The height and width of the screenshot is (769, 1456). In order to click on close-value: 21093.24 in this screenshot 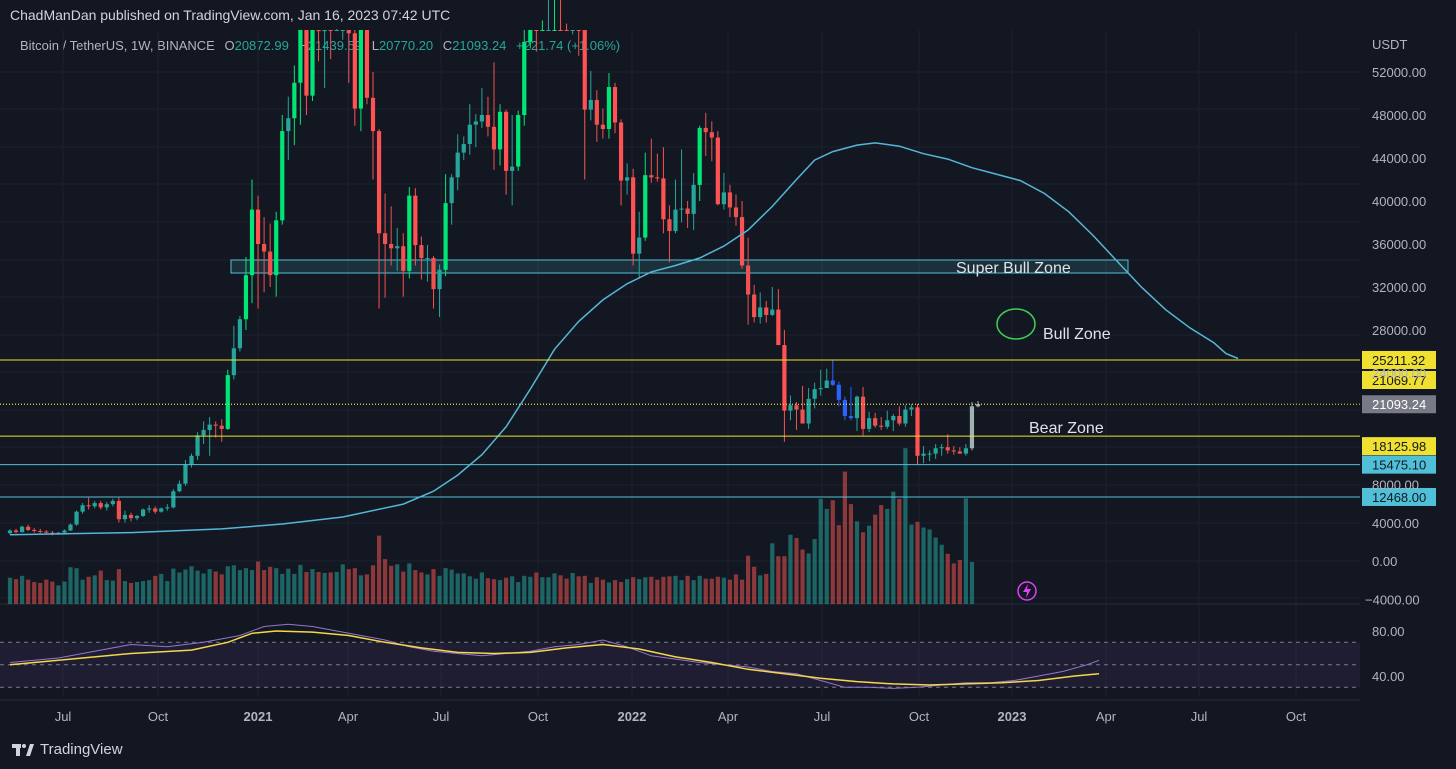, I will do `click(479, 45)`.